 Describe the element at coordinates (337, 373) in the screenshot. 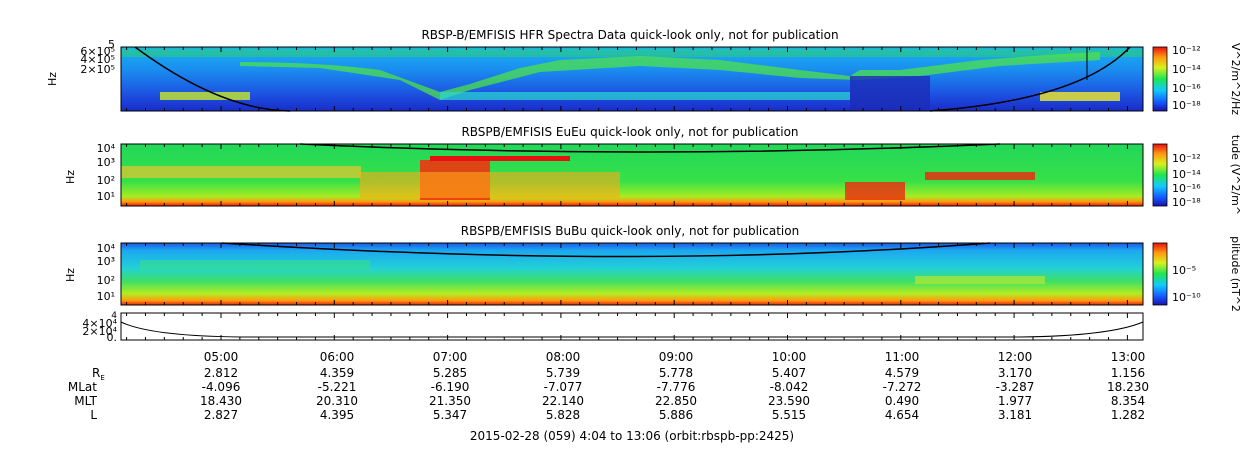

I see `ephem-value: 4.359` at that location.